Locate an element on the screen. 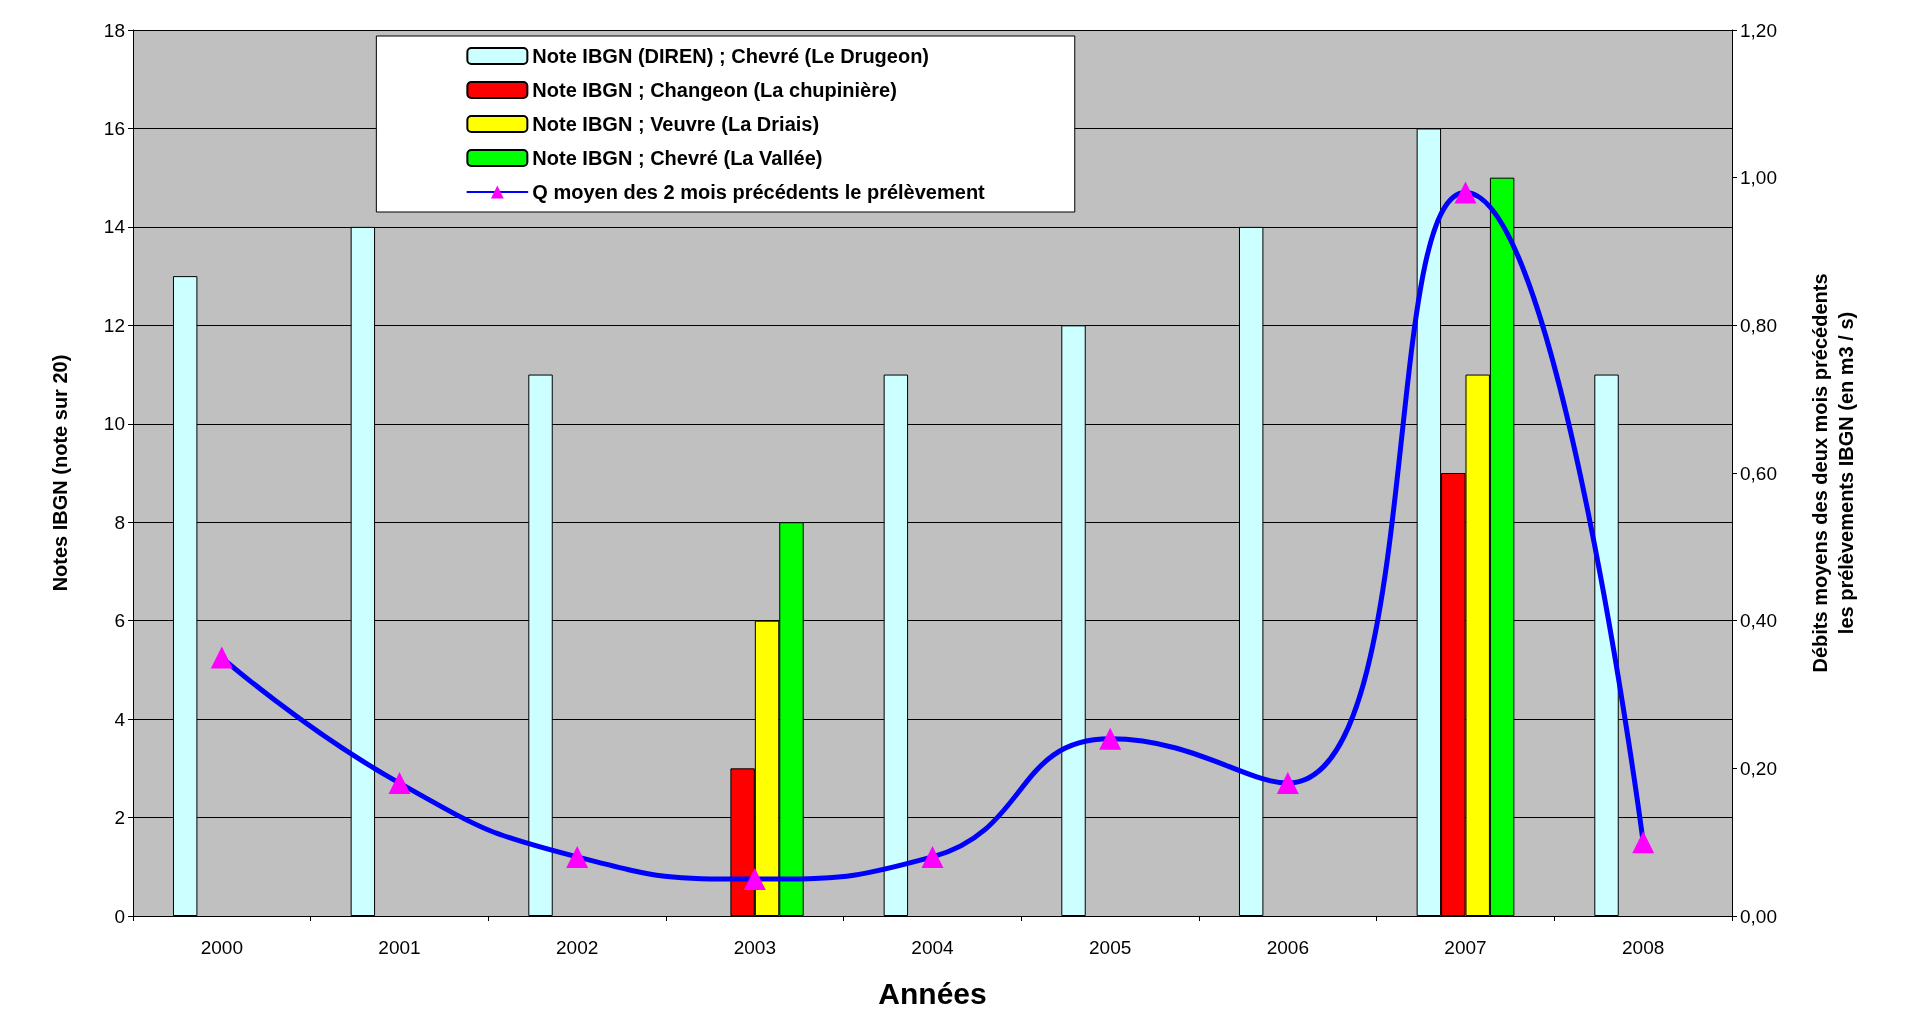 The height and width of the screenshot is (1032, 1905). y-tick-label: 8 is located at coordinates (119, 522).